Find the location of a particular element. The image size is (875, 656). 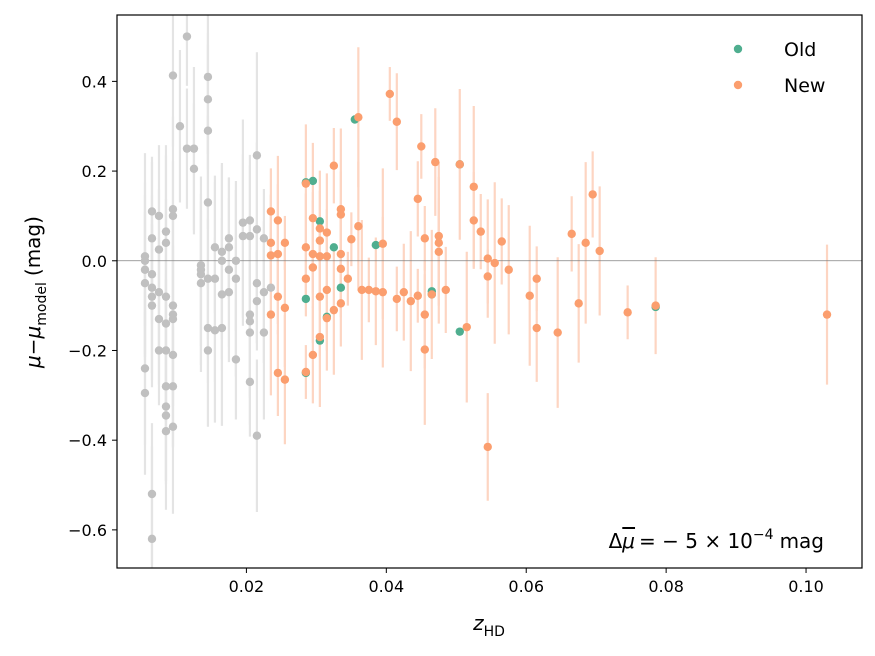

y-tick-label: 0.0 is located at coordinates (94, 261).